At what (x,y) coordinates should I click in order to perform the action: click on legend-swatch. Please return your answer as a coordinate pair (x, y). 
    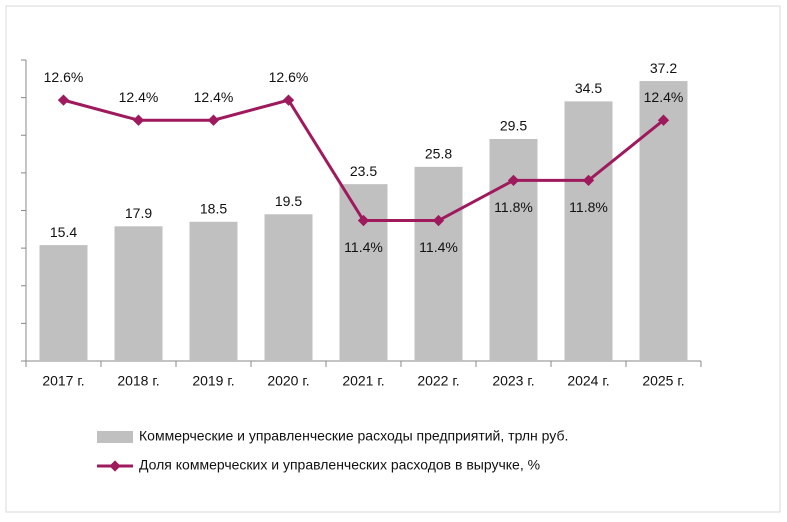
    Looking at the image, I should click on (115, 437).